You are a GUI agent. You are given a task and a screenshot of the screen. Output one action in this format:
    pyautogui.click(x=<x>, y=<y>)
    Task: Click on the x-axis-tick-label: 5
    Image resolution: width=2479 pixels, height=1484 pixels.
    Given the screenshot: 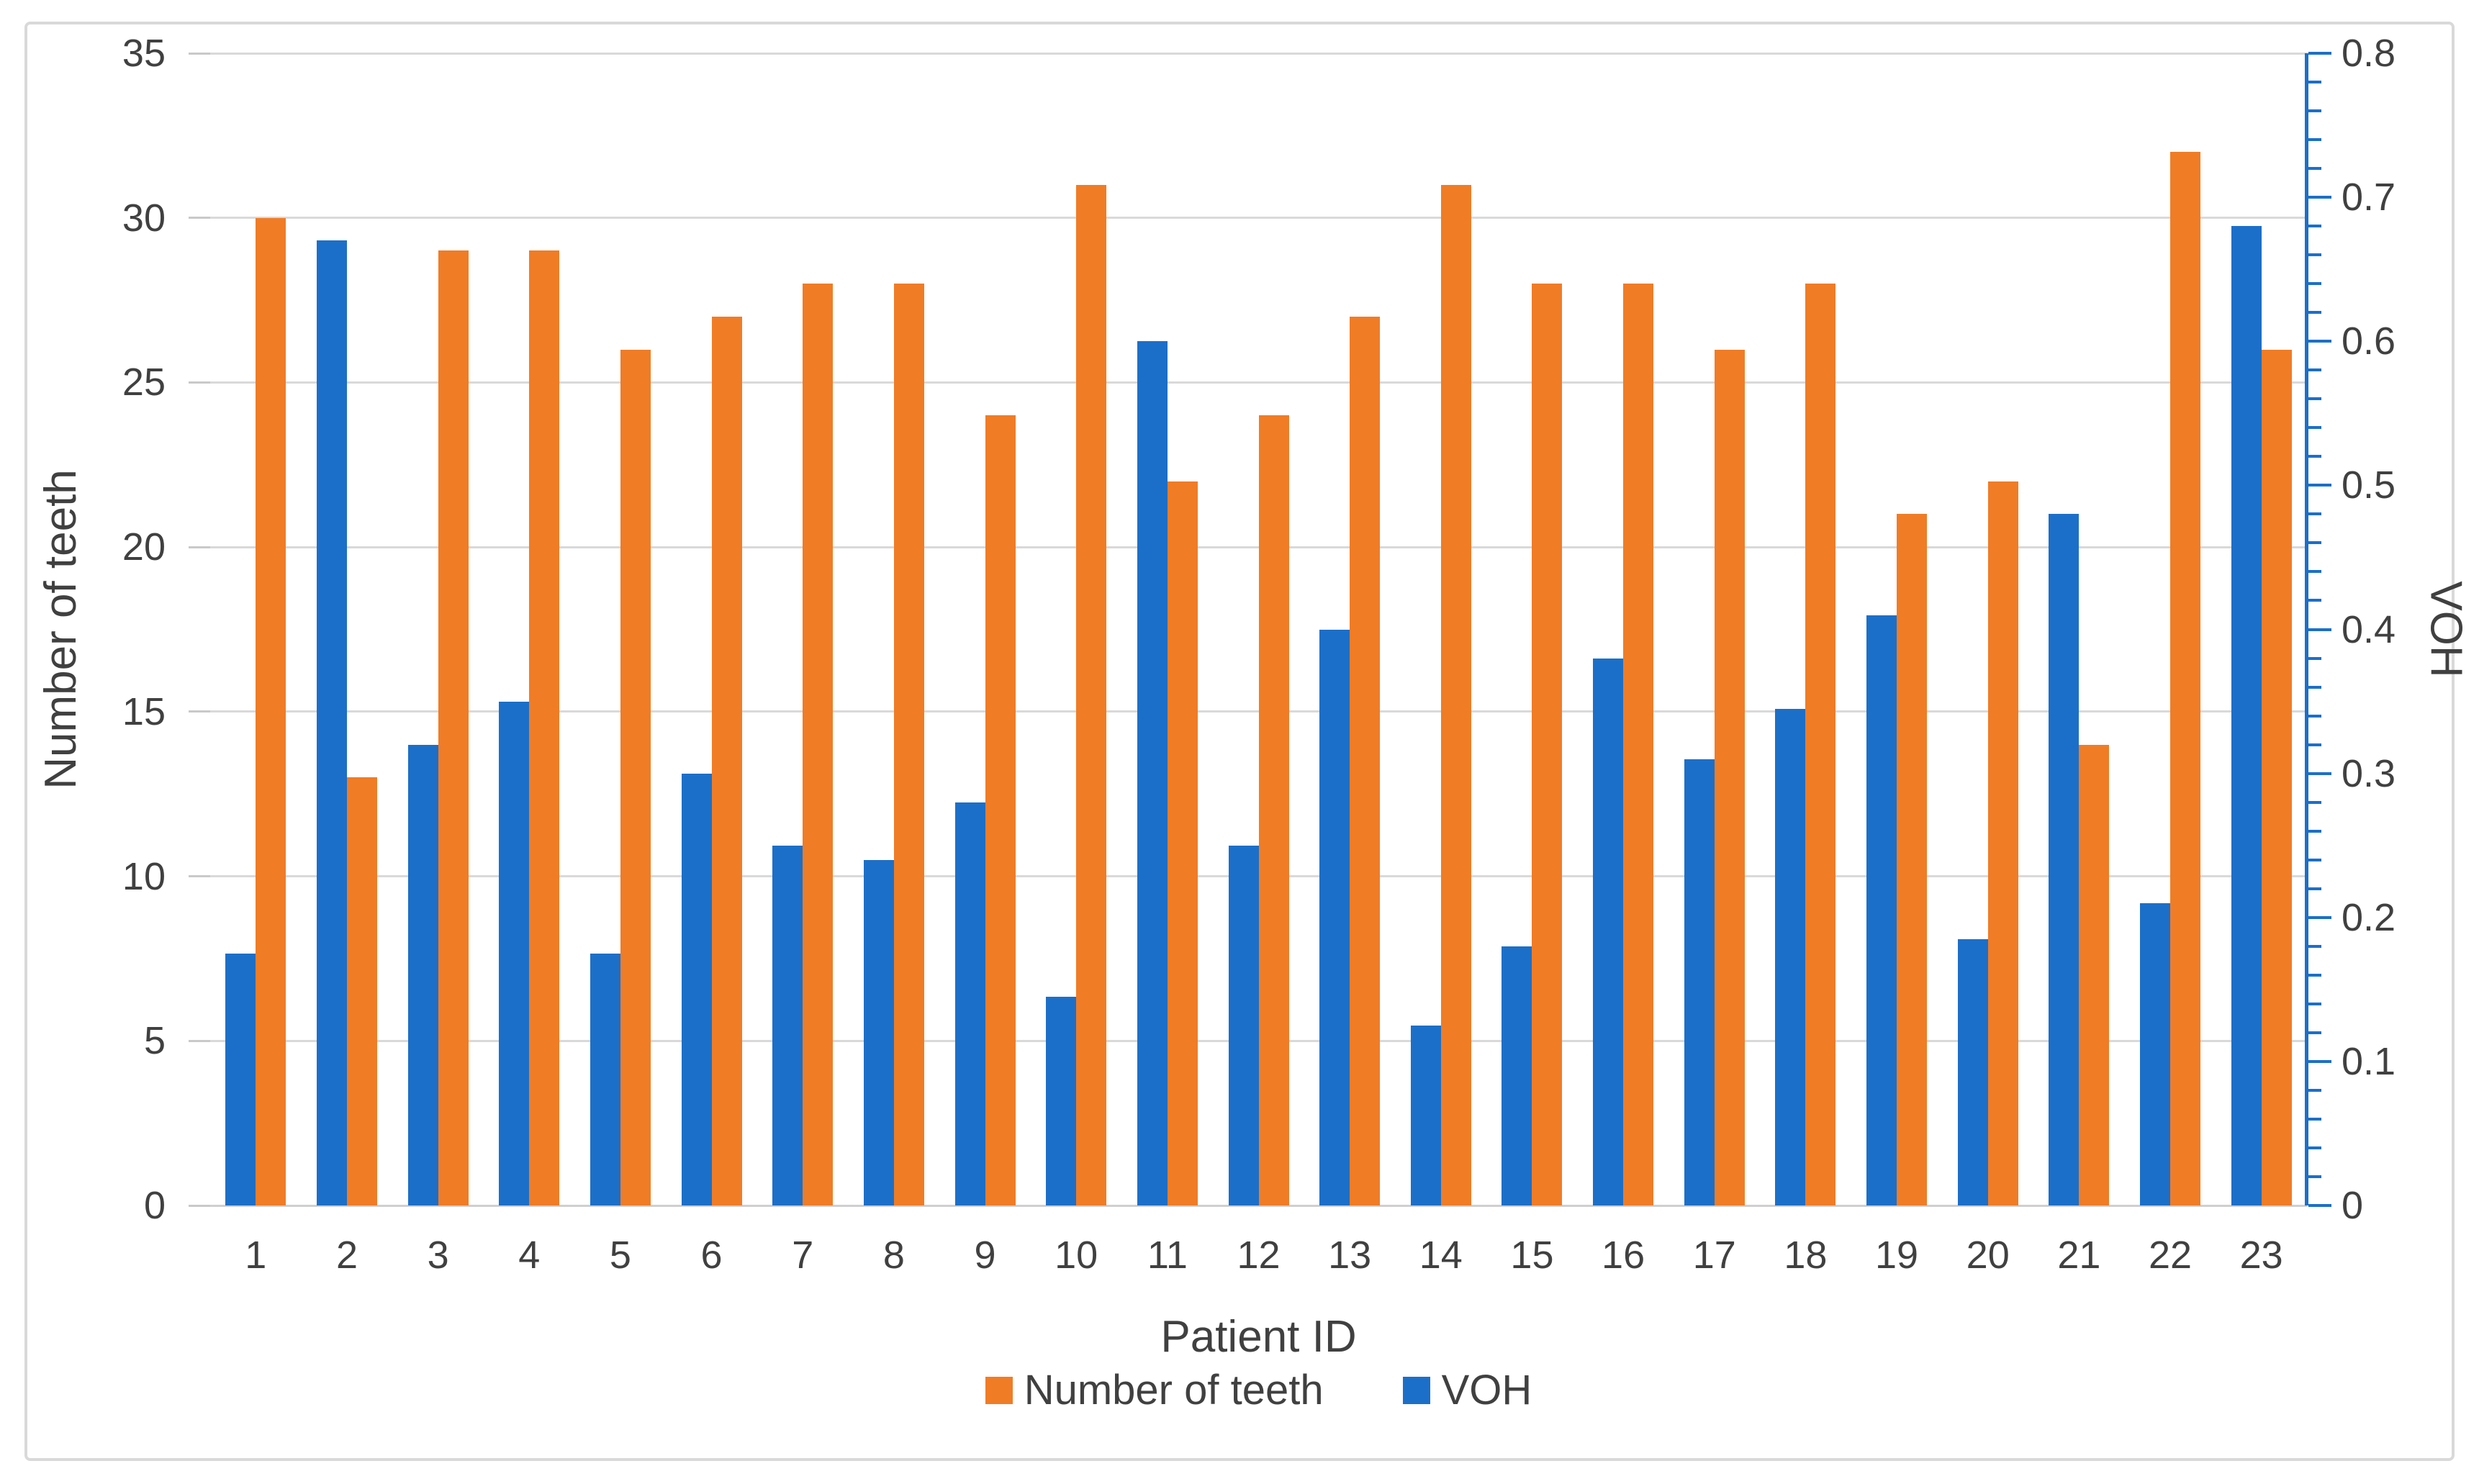 What is the action you would take?
    pyautogui.click(x=620, y=1255)
    